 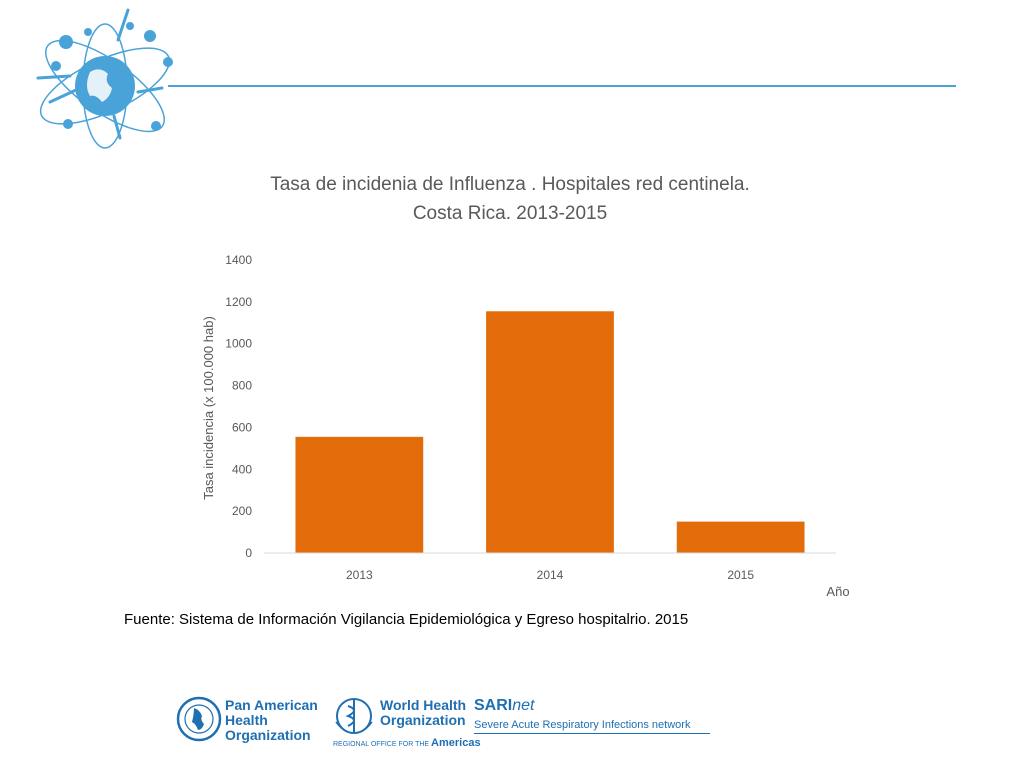 What do you see at coordinates (550, 432) in the screenshot?
I see `bar-2014` at bounding box center [550, 432].